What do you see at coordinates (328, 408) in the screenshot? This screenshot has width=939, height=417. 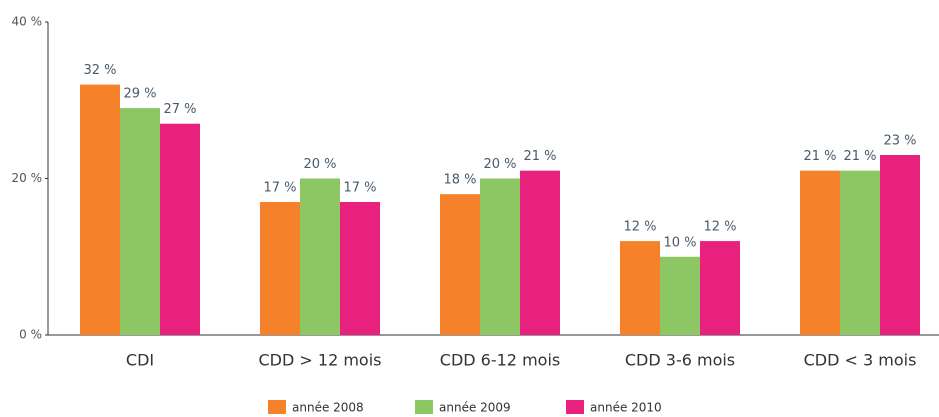 I see `legend-label: année 2008` at bounding box center [328, 408].